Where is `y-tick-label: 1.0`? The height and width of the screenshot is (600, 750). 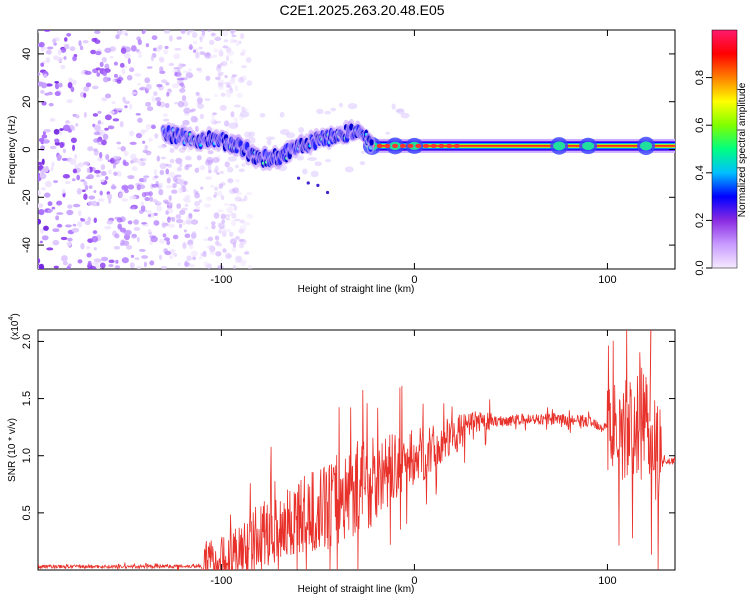 y-tick-label: 1.0 is located at coordinates (27, 455).